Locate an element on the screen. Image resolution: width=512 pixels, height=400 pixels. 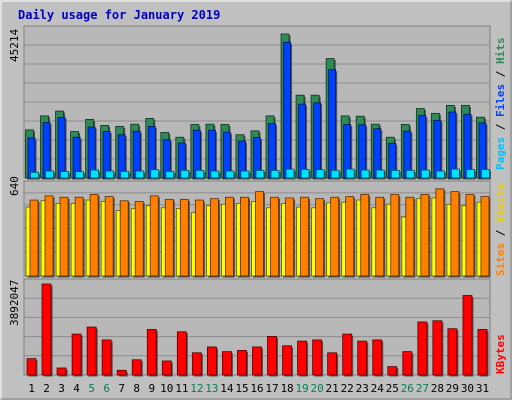
x-tick-label: 22 is located at coordinates (347, 388).